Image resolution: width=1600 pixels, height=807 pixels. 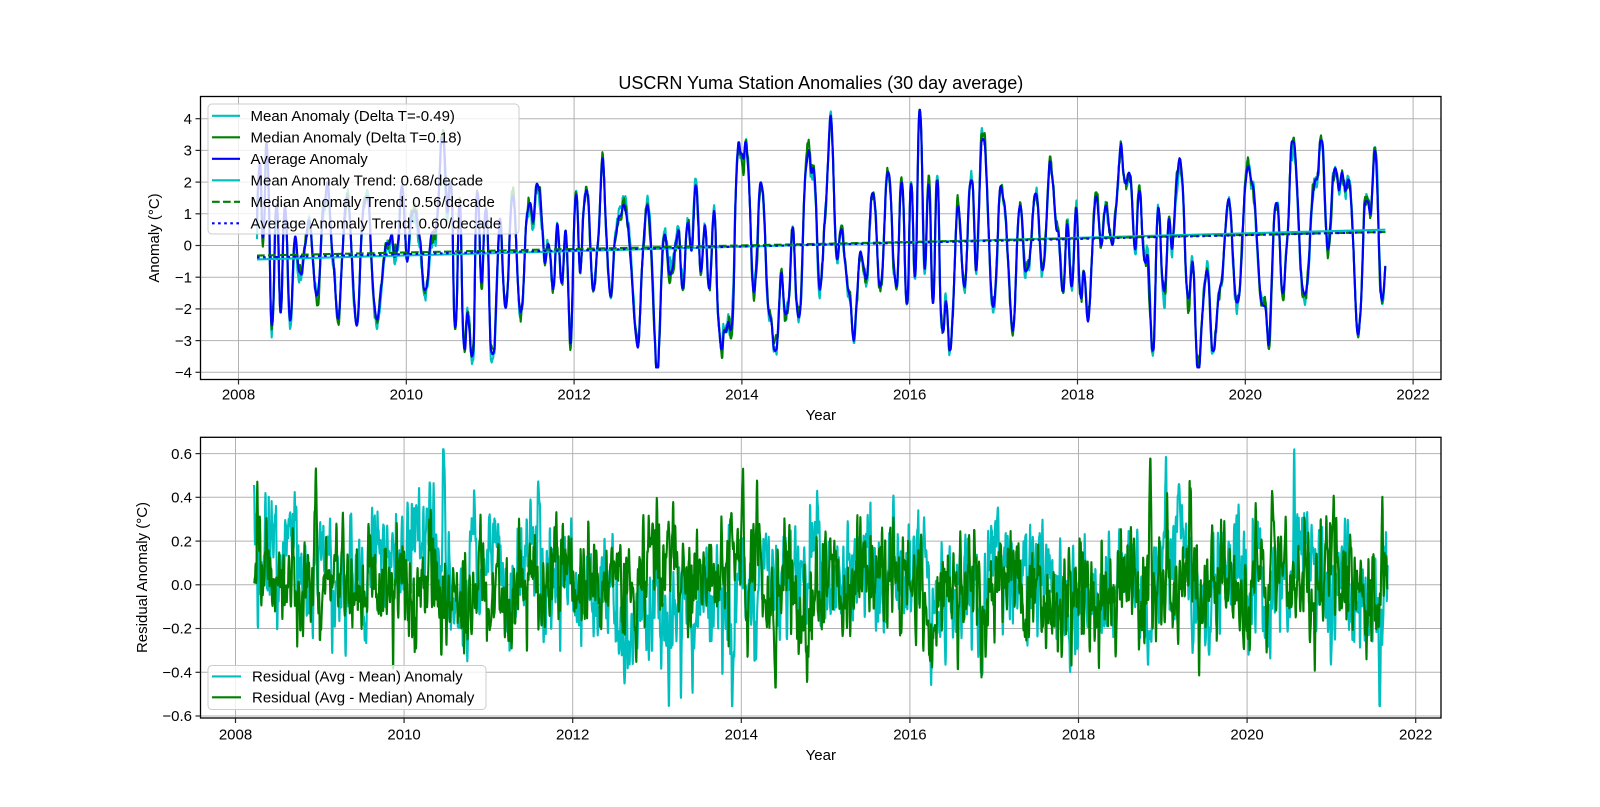 I want to click on svg-text: 0.0, so click(x=181, y=585).